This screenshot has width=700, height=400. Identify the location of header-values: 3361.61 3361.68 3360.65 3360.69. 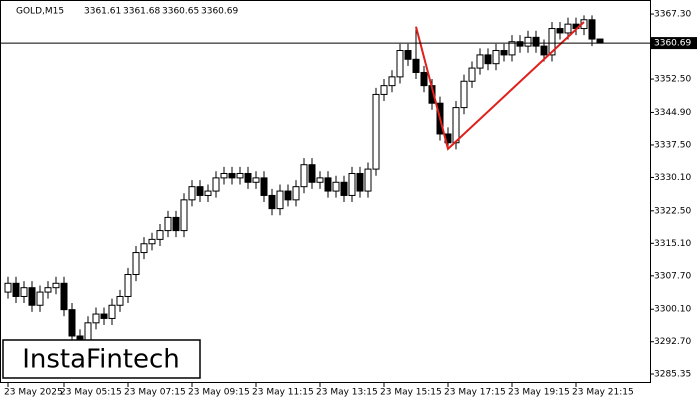
(161, 12).